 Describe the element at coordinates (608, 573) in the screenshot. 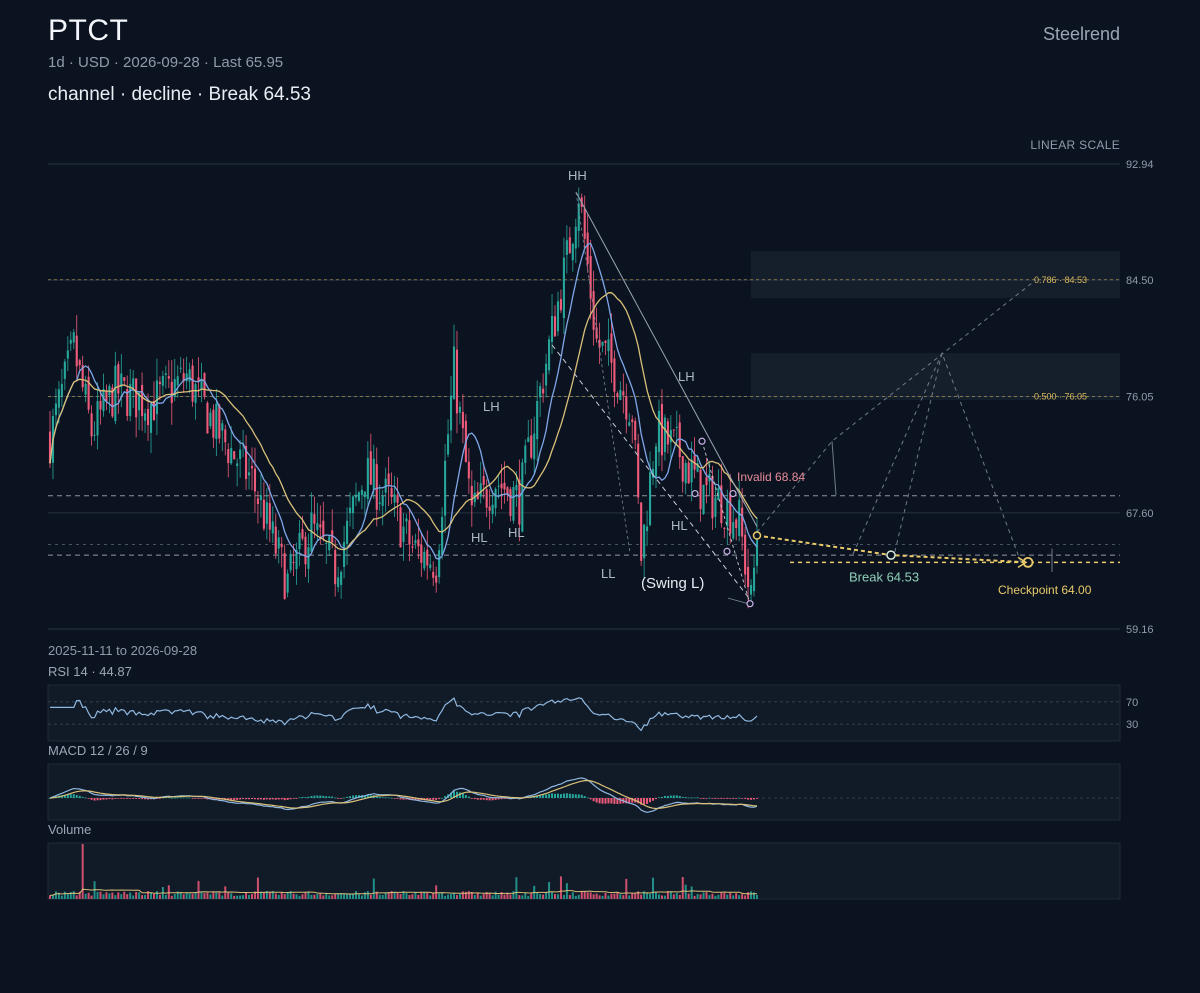

I see `swing-label: LL` at that location.